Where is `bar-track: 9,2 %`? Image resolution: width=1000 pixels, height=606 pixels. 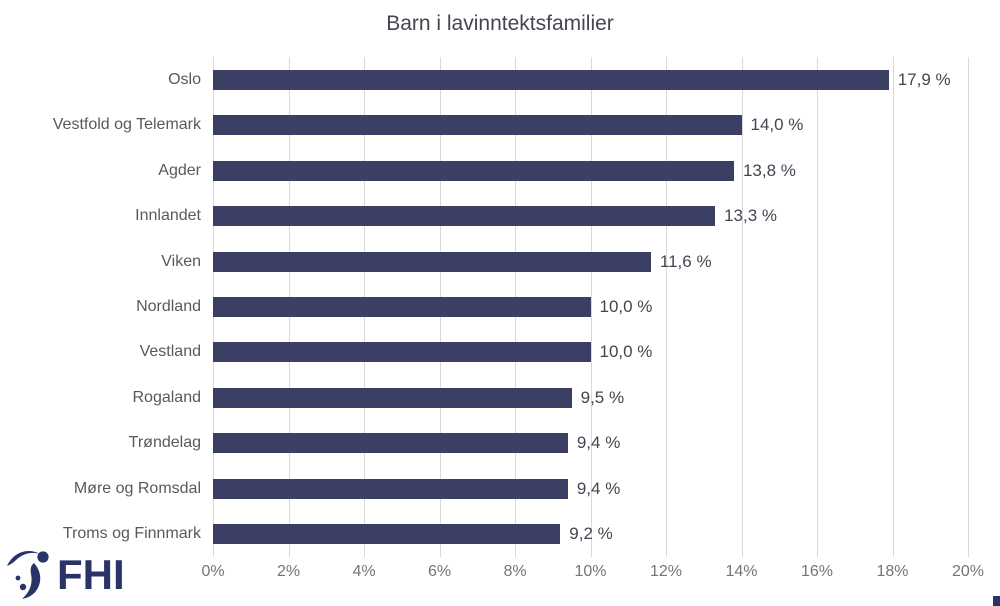
bar-track: 9,2 % is located at coordinates (590, 534).